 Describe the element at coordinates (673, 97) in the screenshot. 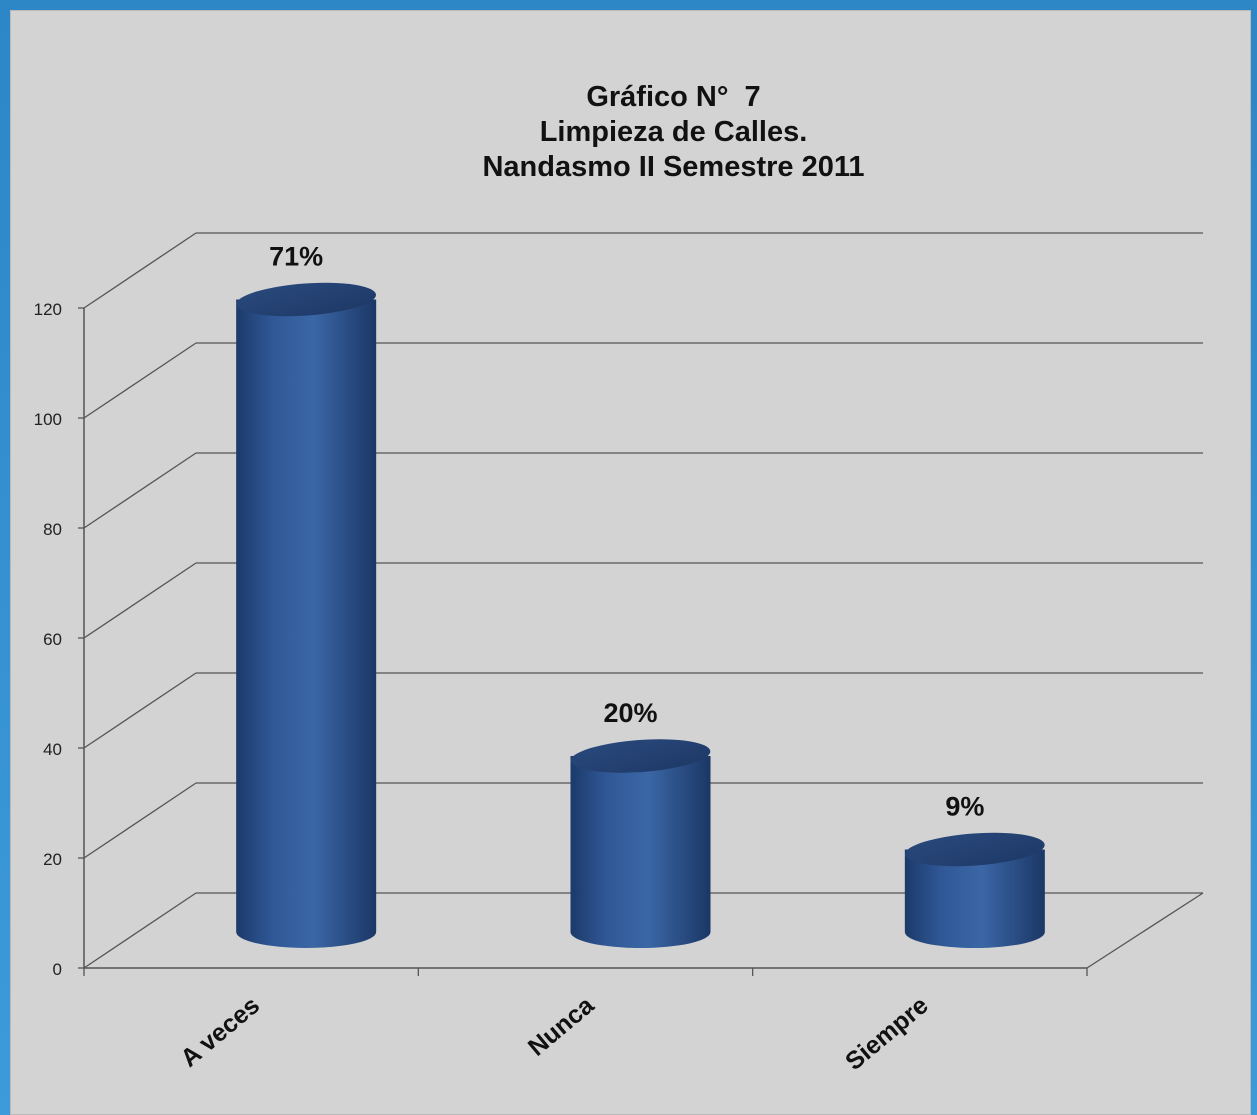

I see `chart-title-line-1: Gráfico N° 7` at that location.